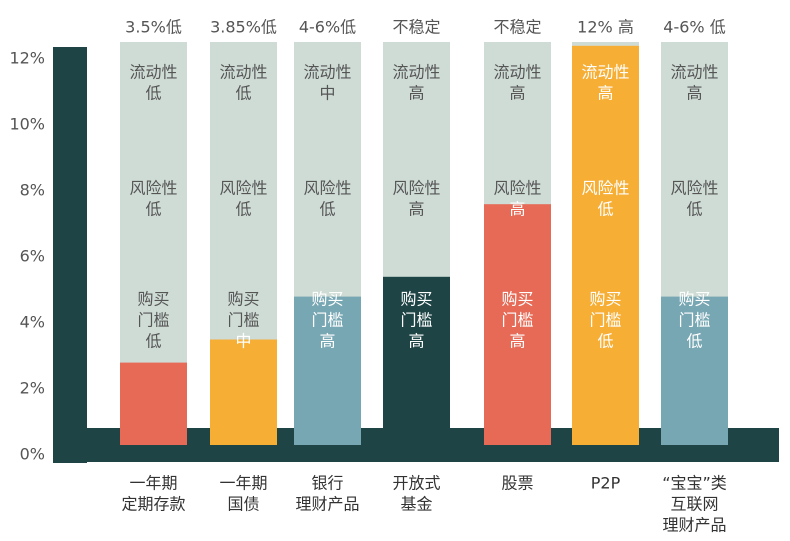  What do you see at coordinates (153, 27) in the screenshot?
I see `return-label: 3.5%低` at bounding box center [153, 27].